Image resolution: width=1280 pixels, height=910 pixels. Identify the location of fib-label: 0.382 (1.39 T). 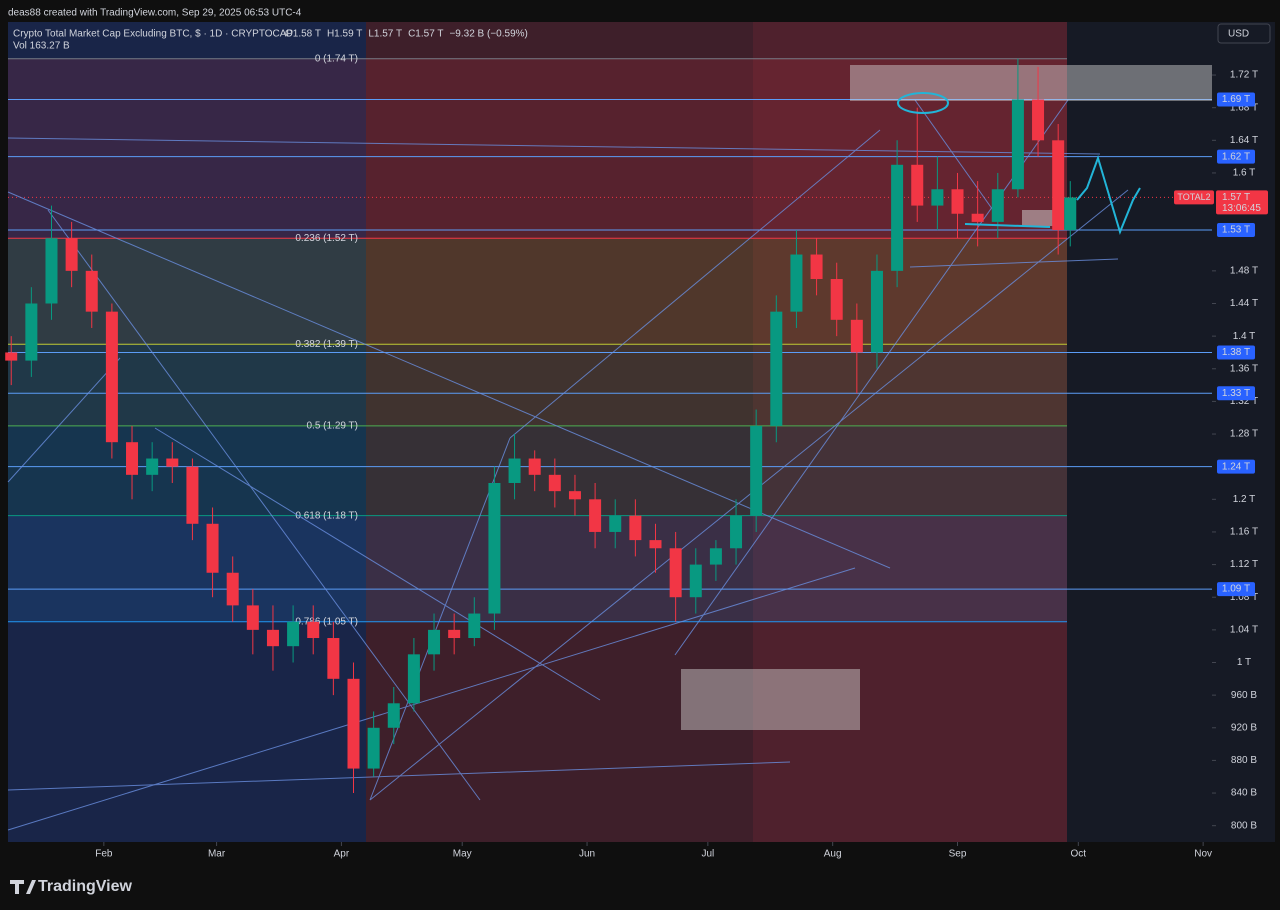
(326, 344).